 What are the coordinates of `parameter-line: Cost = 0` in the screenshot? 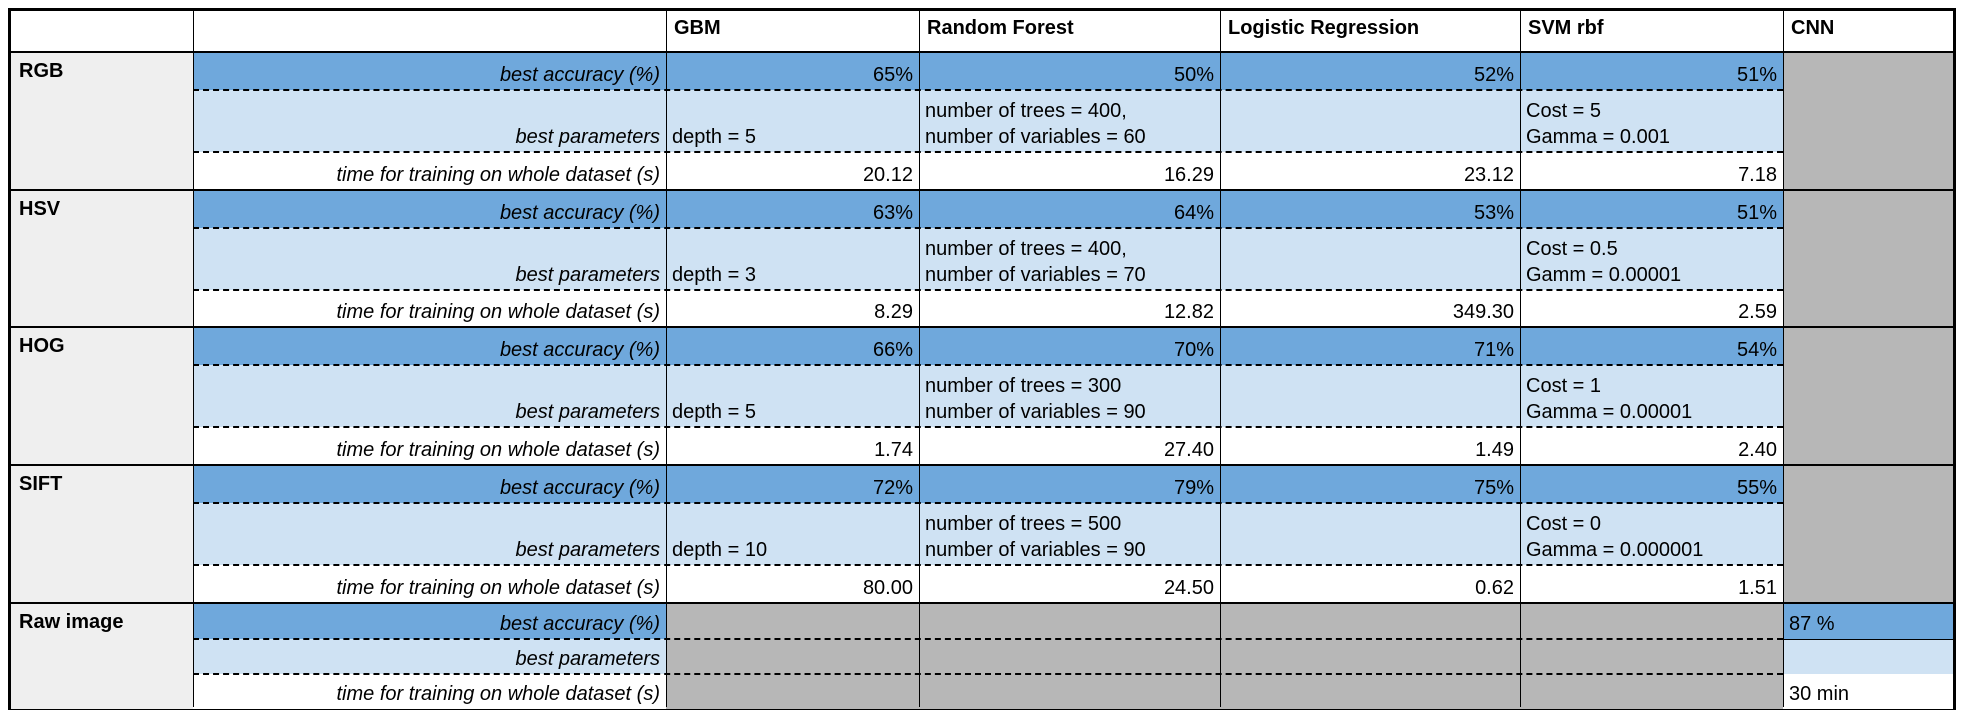 It's located at (1564, 524).